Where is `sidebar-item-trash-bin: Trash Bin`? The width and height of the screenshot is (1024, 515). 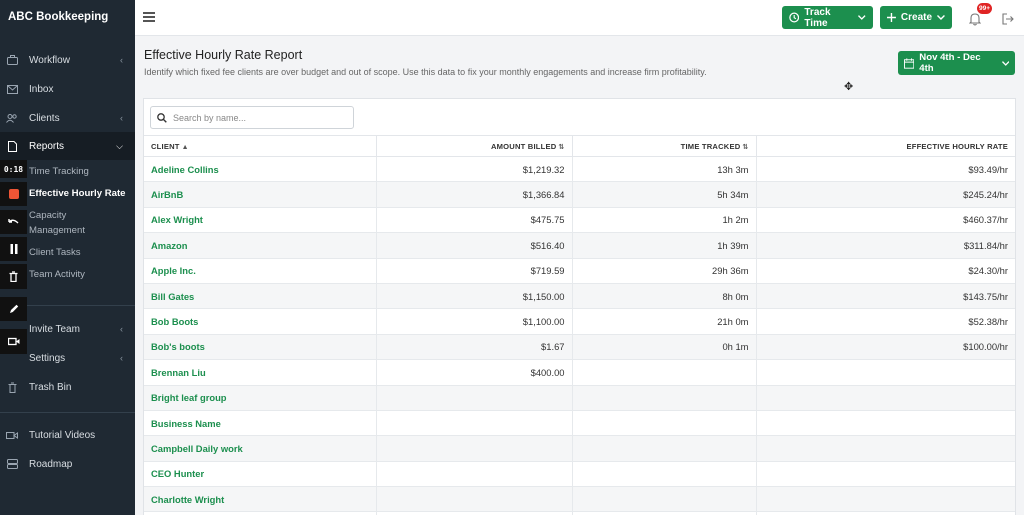
sidebar-item-trash-bin: Trash Bin is located at coordinates (67, 387).